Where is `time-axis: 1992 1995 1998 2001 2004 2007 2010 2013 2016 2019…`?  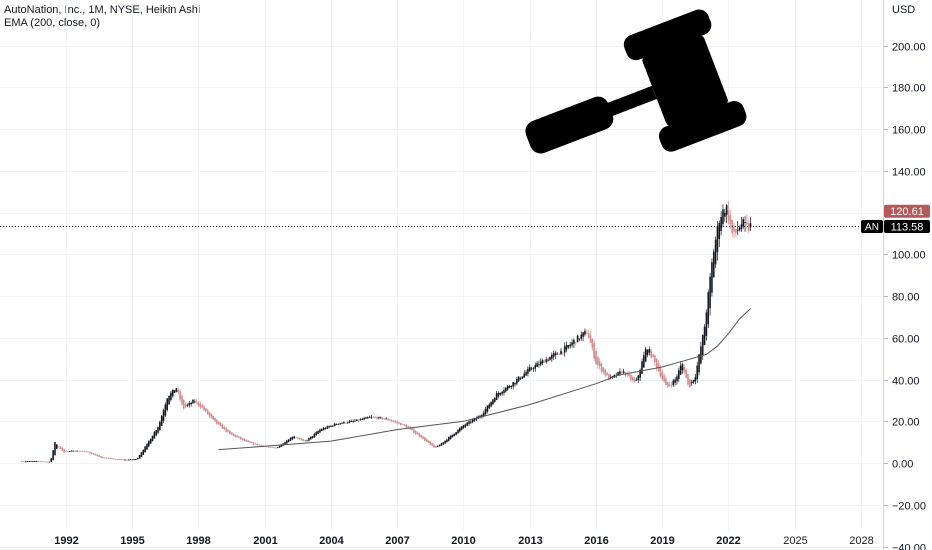
time-axis: 1992 1995 1998 2001 2004 2007 2010 2013 2016 2019… is located at coordinates (463, 541).